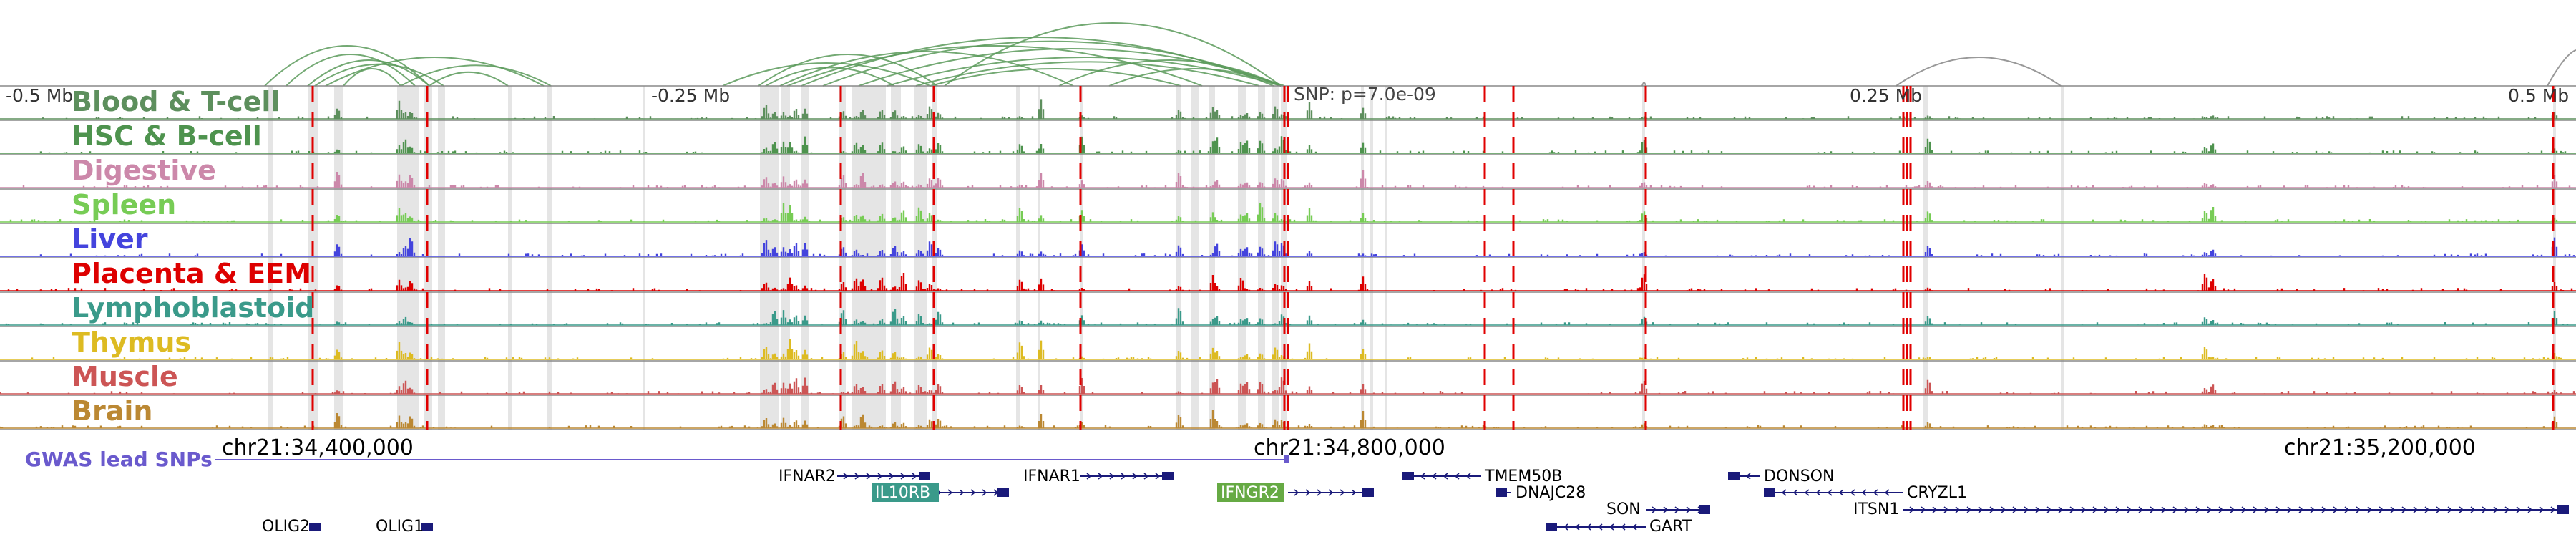  I want to click on track-label: Blood & T-cell, so click(176, 101).